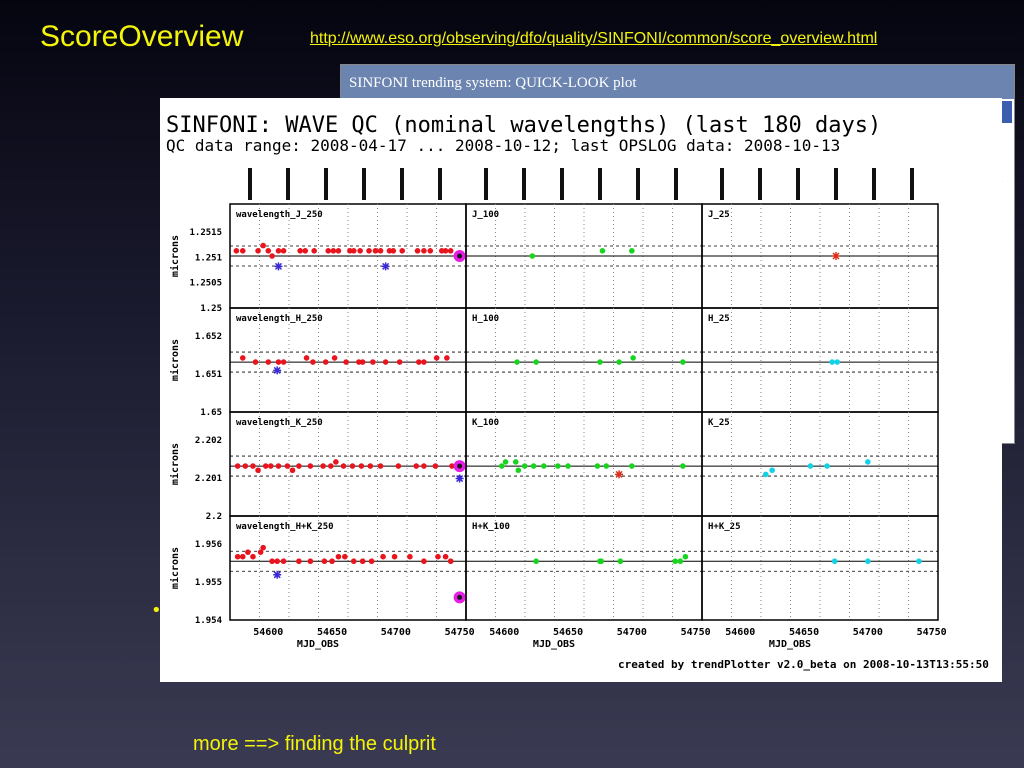 This screenshot has width=1024, height=768. I want to click on x-tick-label: 54600, so click(504, 632).